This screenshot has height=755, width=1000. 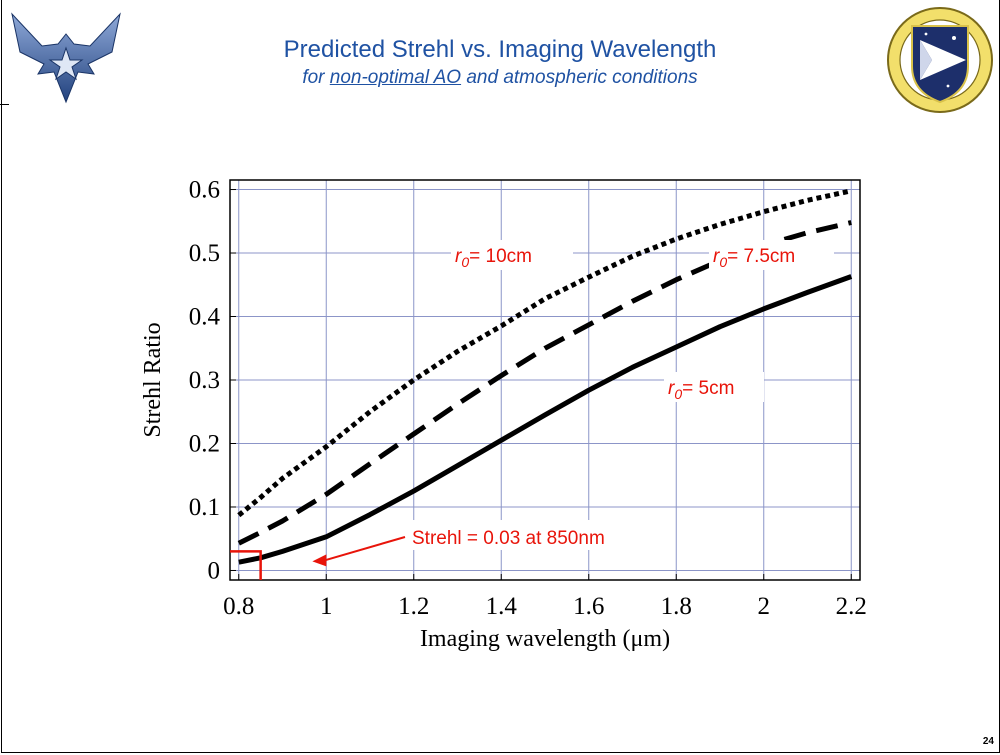 What do you see at coordinates (579, 77) in the screenshot?
I see `subtitle-suffix: and atmospheric conditions` at bounding box center [579, 77].